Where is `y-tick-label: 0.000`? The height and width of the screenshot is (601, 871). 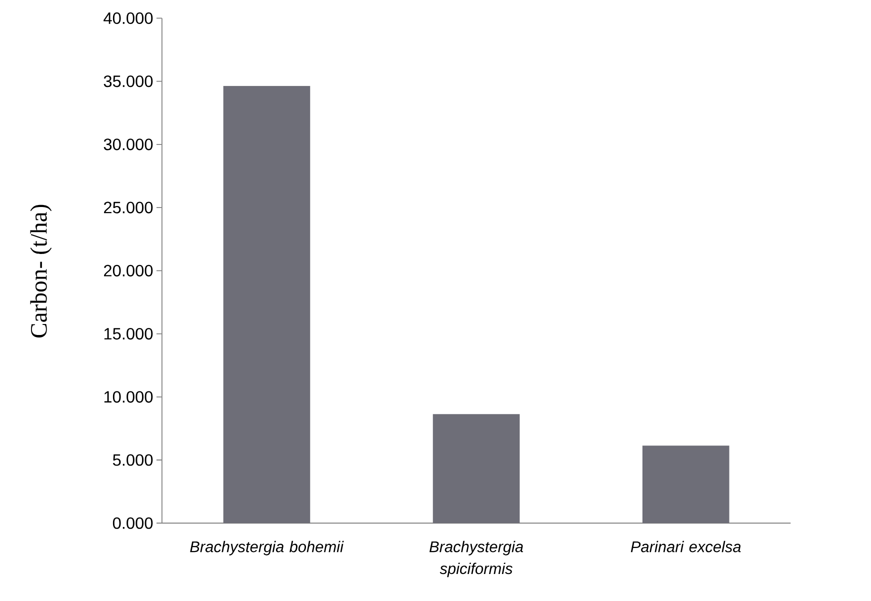
y-tick-label: 0.000 is located at coordinates (132, 523).